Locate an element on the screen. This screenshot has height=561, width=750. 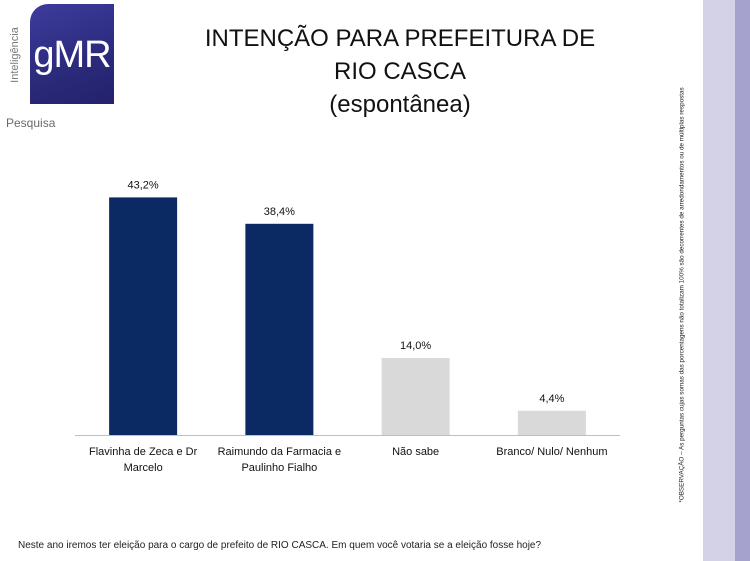
logo: Inteligência gMR Pesquisa is located at coordinates (59, 66).